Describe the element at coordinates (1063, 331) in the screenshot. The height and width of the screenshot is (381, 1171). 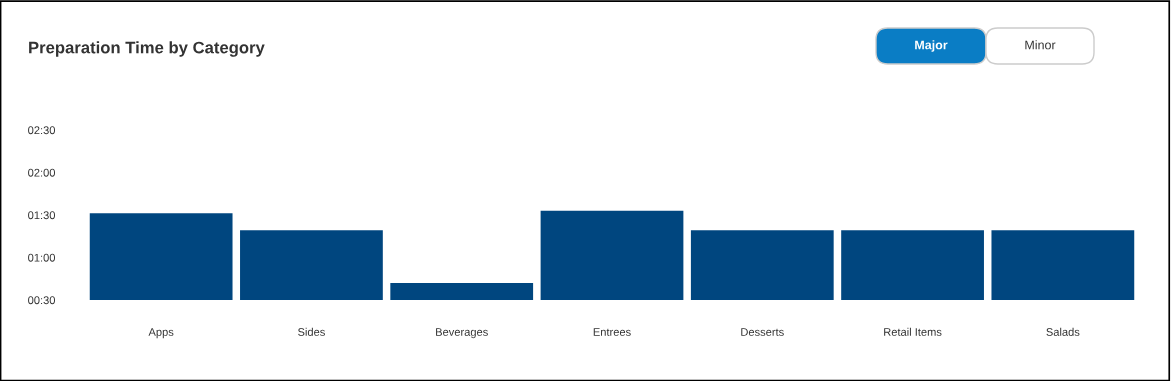
I see `x-tick-label: Salads` at that location.